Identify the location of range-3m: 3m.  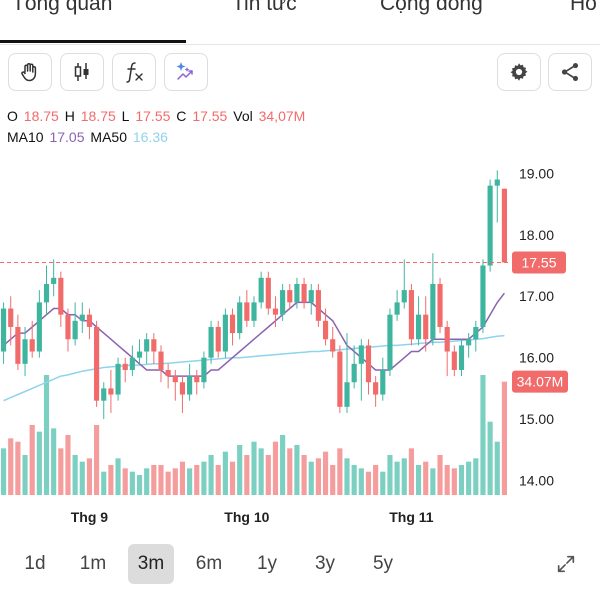
(151, 564).